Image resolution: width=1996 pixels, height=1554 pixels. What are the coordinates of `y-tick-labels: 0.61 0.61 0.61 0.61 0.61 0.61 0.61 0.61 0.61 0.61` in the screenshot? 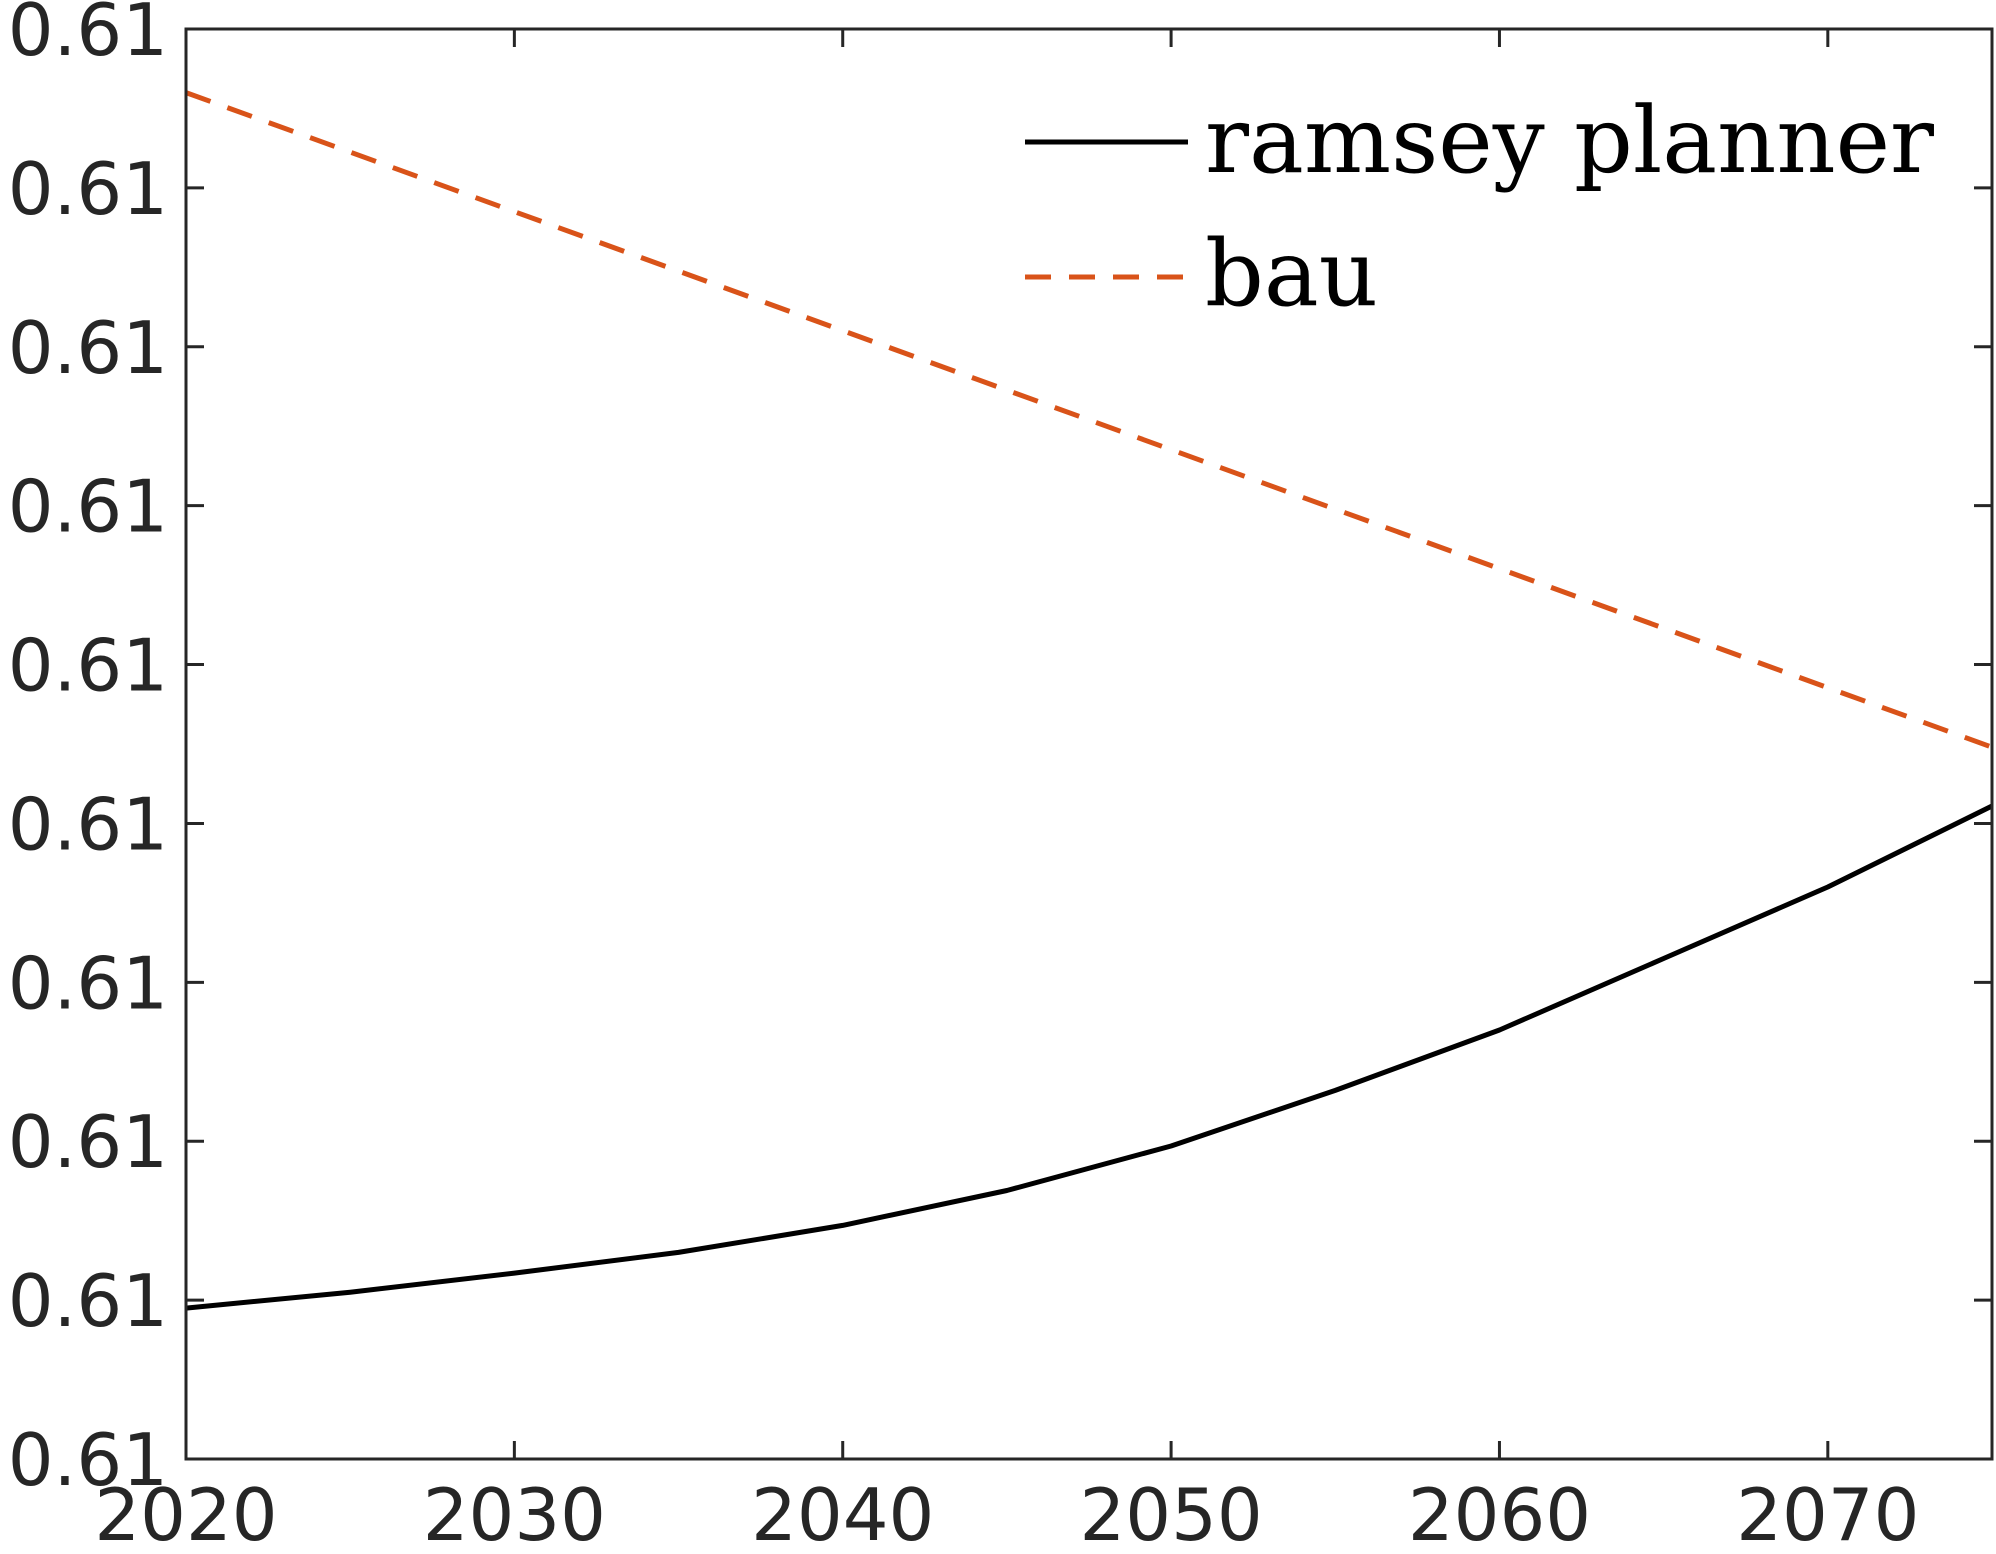 It's located at (88, 751).